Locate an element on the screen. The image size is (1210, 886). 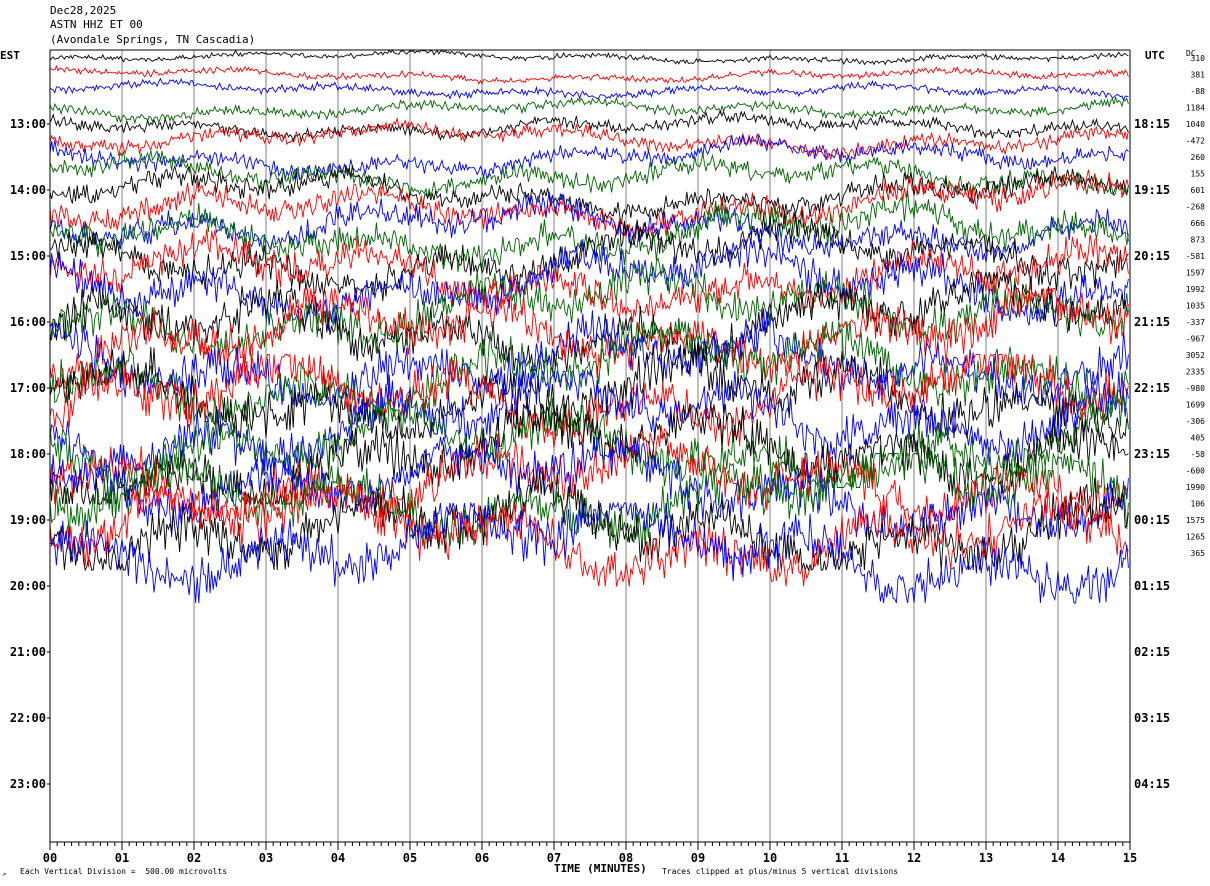
x-tick-label: 06 is located at coordinates (482, 858).